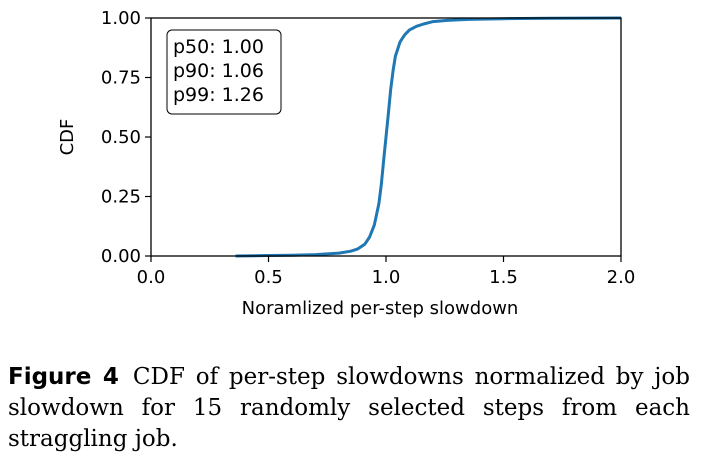 This screenshot has height=474, width=703. Describe the element at coordinates (121, 78) in the screenshot. I see `y-tick-label: 0.75` at that location.